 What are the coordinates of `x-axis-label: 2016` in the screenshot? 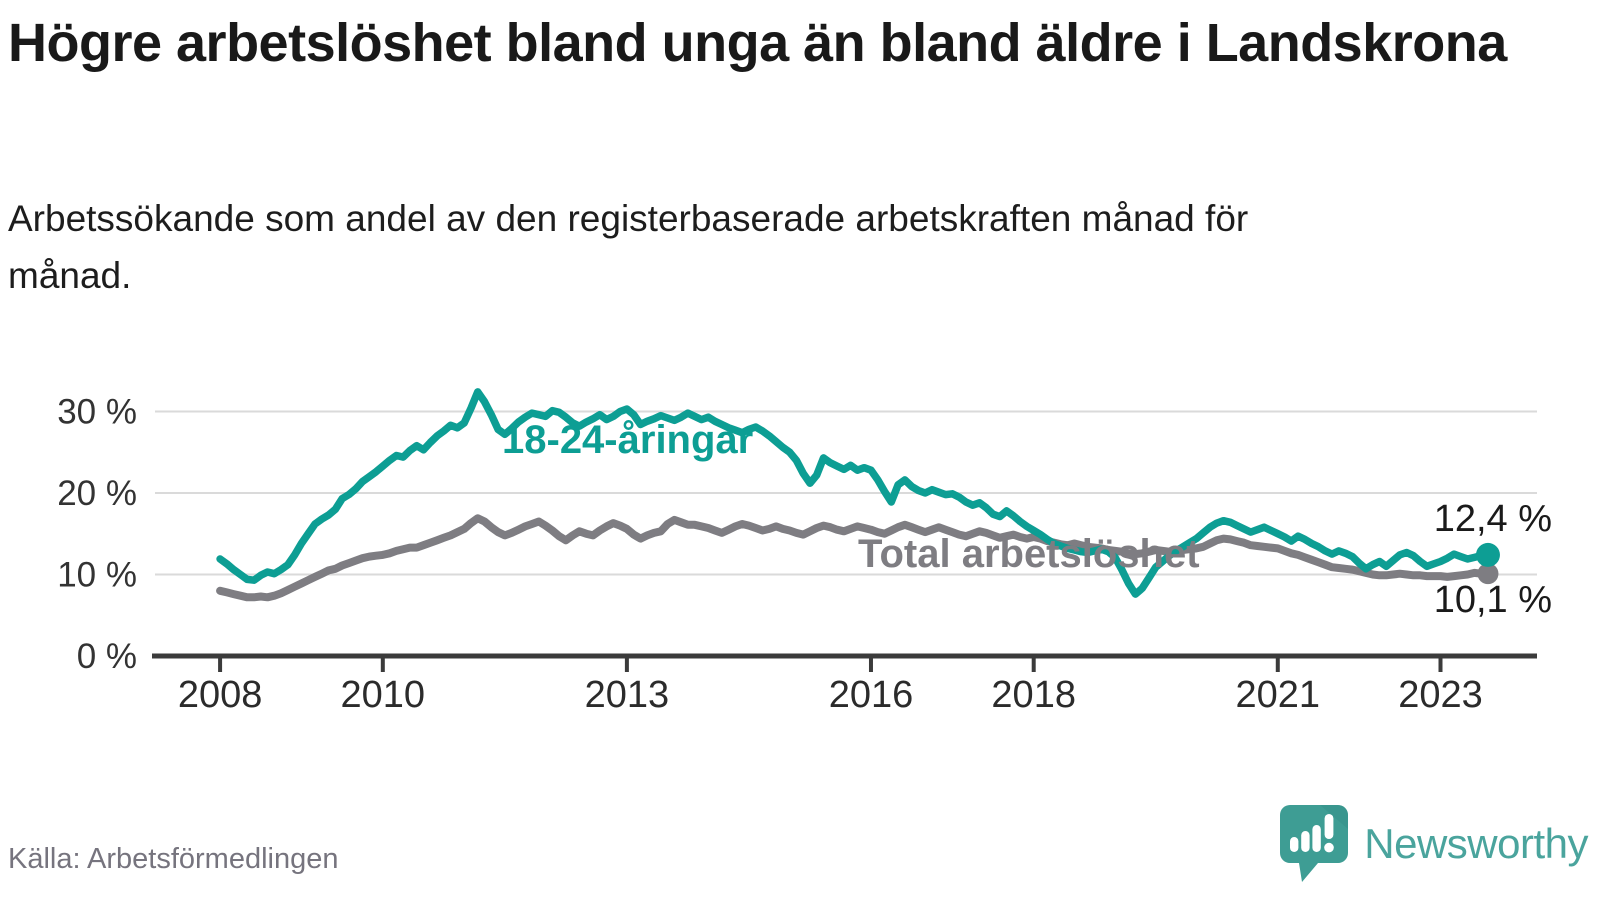 It's located at (871, 695).